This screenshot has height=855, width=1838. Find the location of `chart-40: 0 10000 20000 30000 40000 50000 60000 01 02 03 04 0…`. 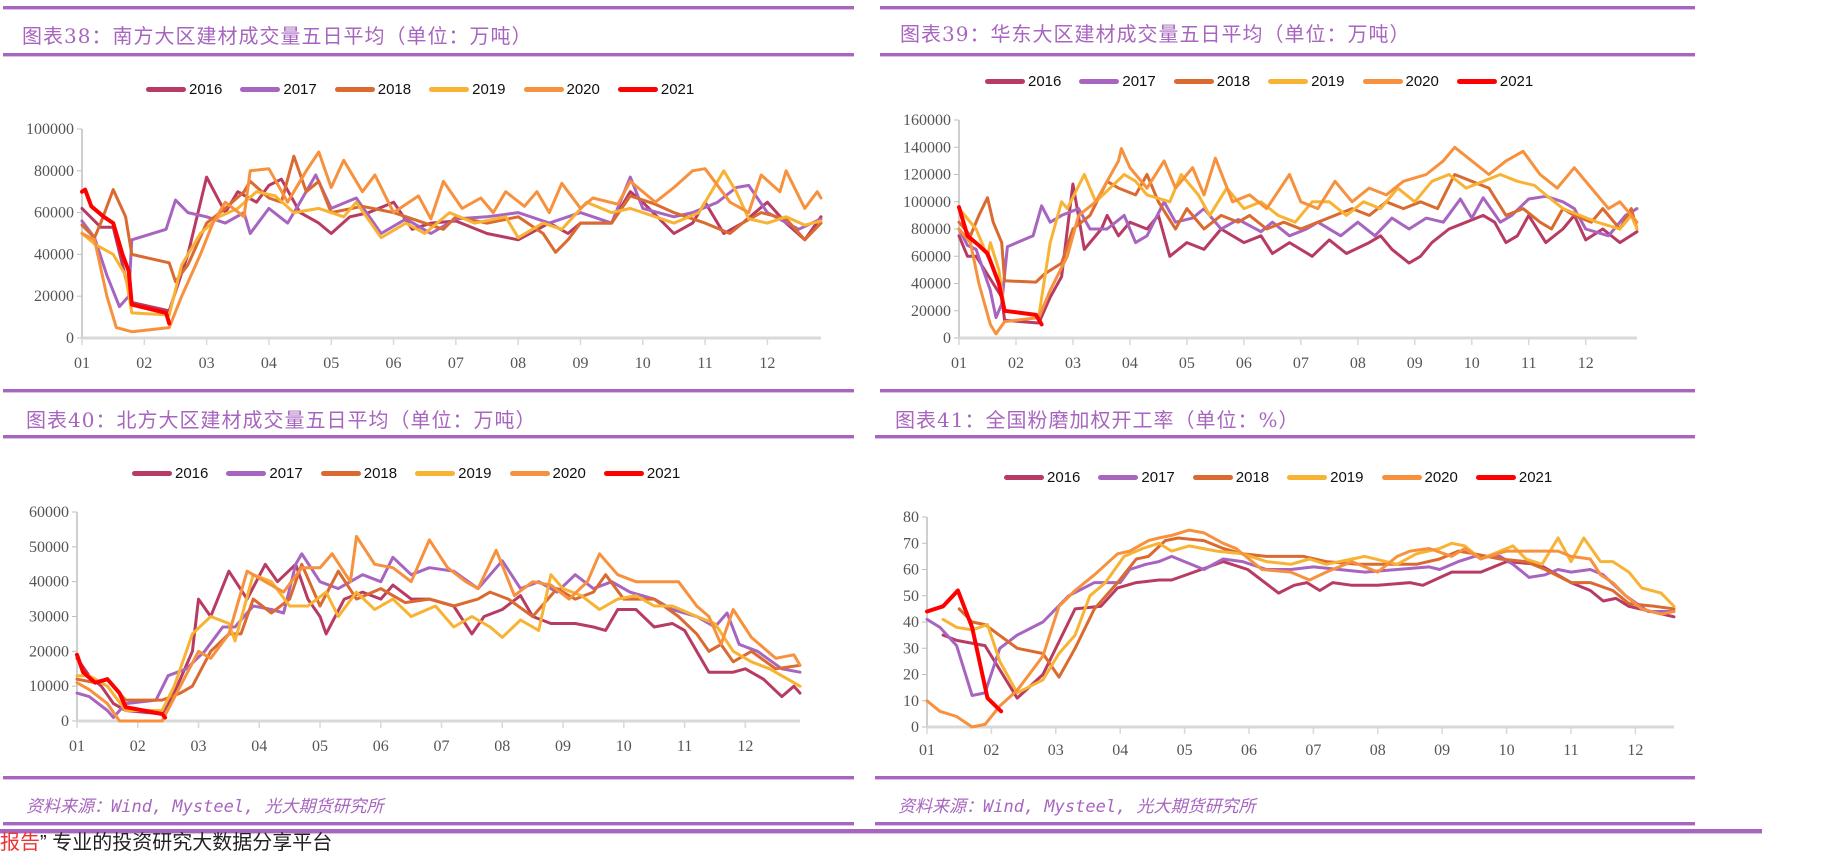

chart-40: 0 10000 20000 30000 40000 50000 60000 01 02 03 04 0… is located at coordinates (415, 629).